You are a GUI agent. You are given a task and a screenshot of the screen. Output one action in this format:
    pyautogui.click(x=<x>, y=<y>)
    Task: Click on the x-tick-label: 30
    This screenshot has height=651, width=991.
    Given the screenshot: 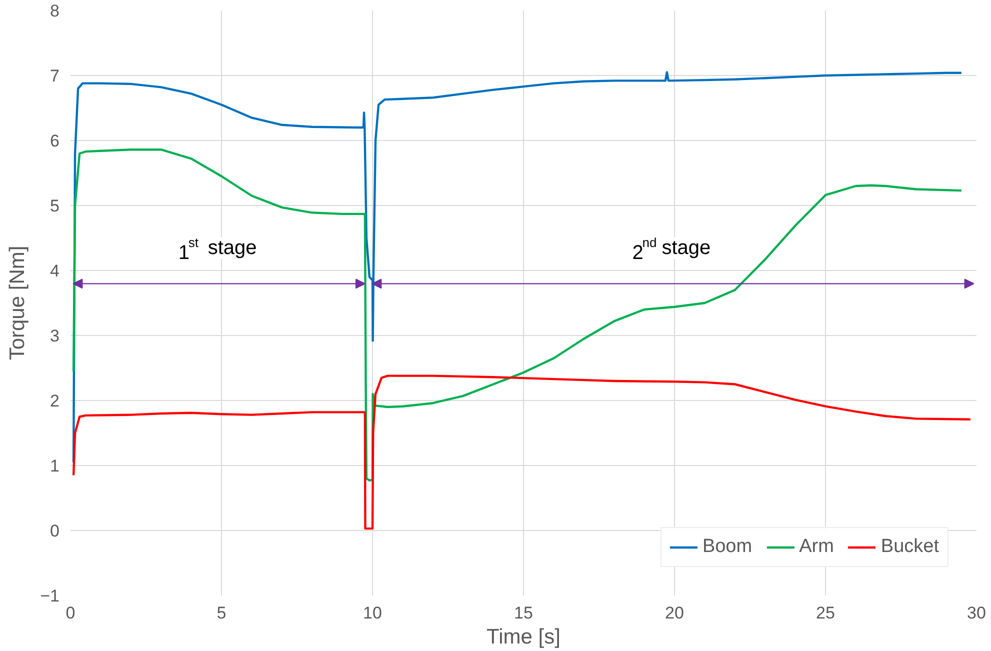 What is the action you would take?
    pyautogui.click(x=976, y=613)
    